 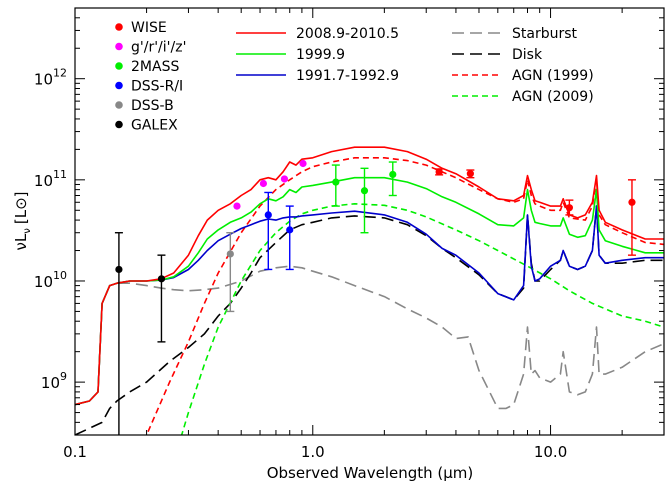 I want to click on legend-item-agn-2009: AGN (2009), so click(x=523, y=97).